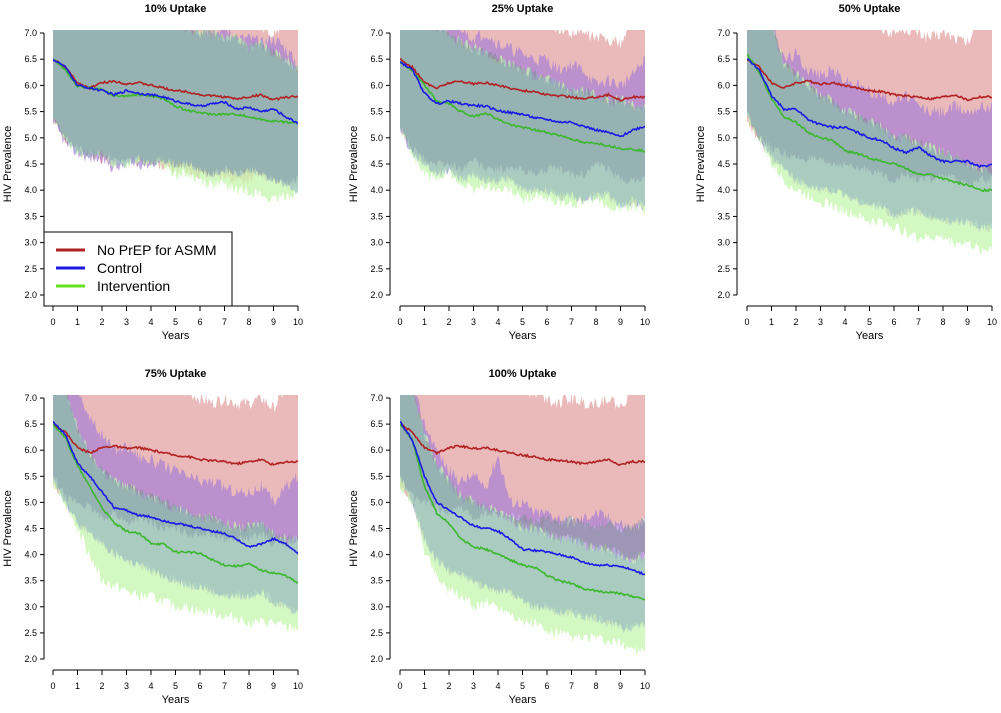  I want to click on y-tick-label: 4.0, so click(723, 190).